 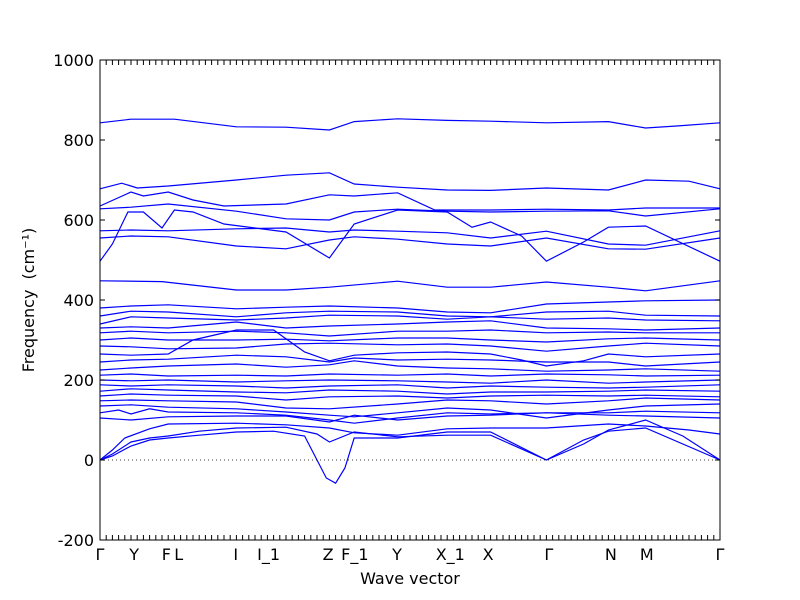 What do you see at coordinates (647, 554) in the screenshot?
I see `x-tick-label: M` at bounding box center [647, 554].